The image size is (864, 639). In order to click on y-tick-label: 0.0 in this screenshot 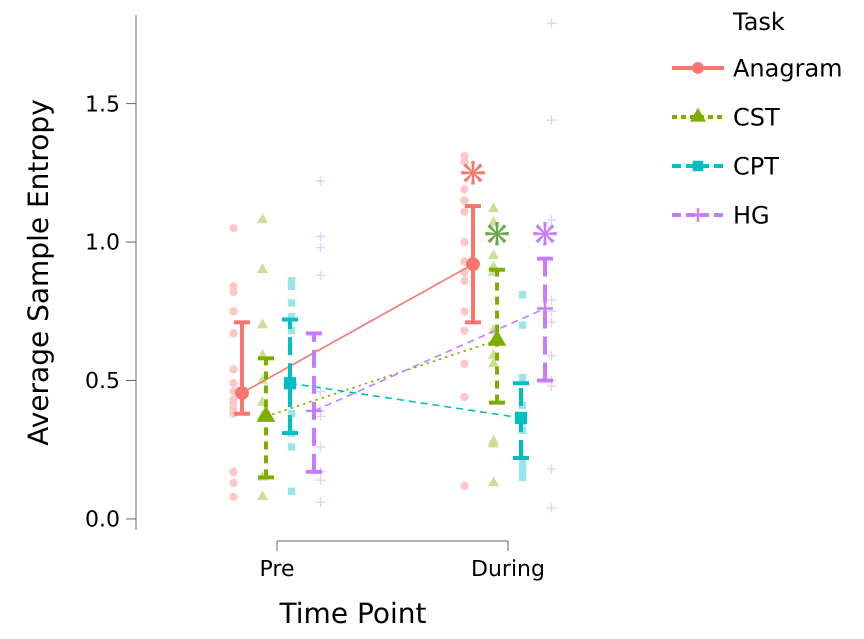, I will do `click(102, 520)`.